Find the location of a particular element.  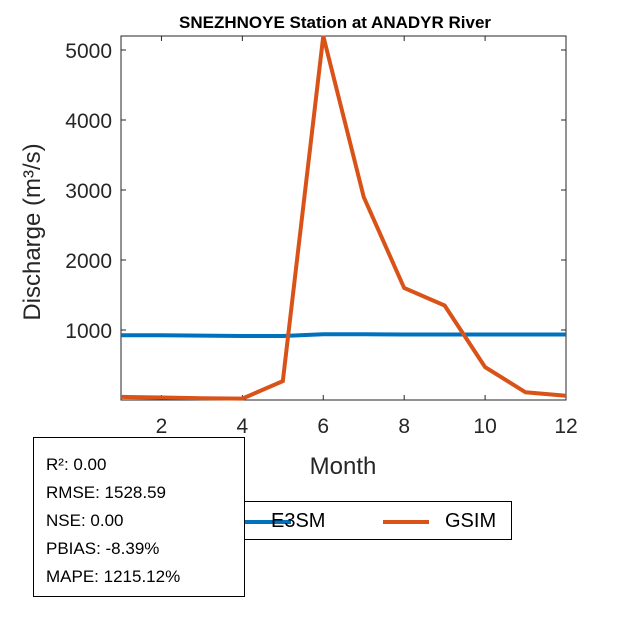

y-tick-label: 1000 is located at coordinates (88, 331).